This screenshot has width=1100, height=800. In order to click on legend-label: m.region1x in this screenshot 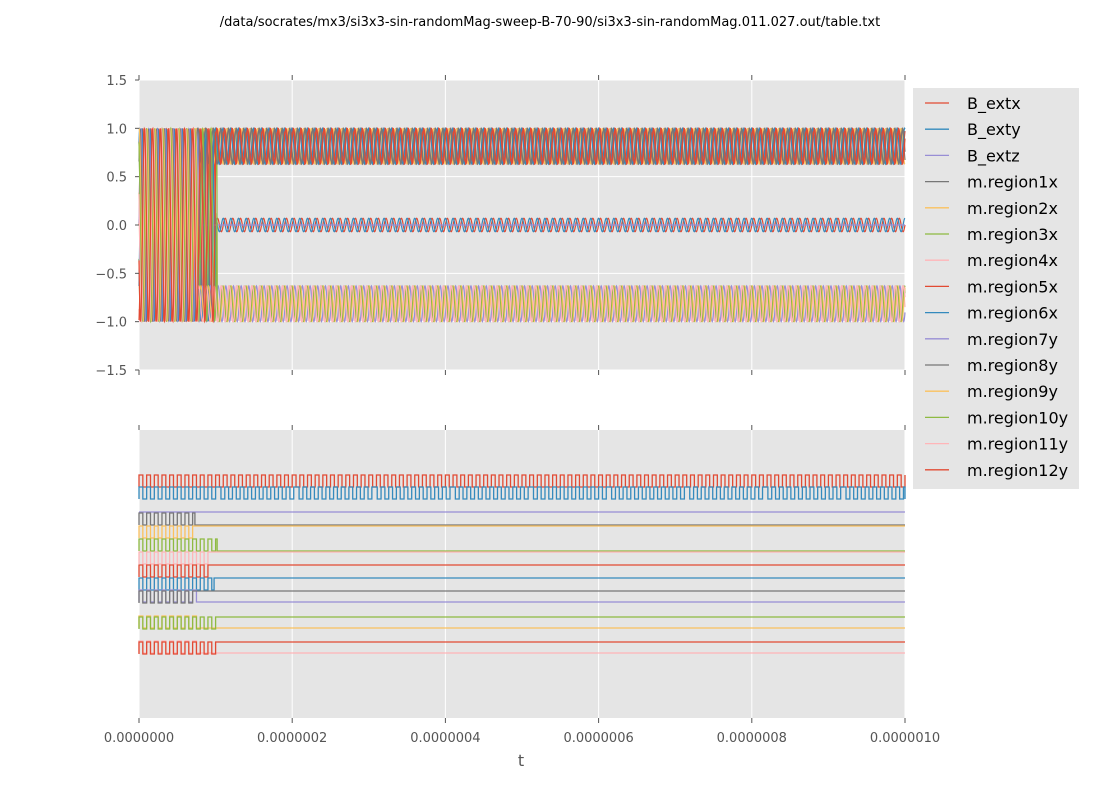, I will do `click(1012, 182)`.